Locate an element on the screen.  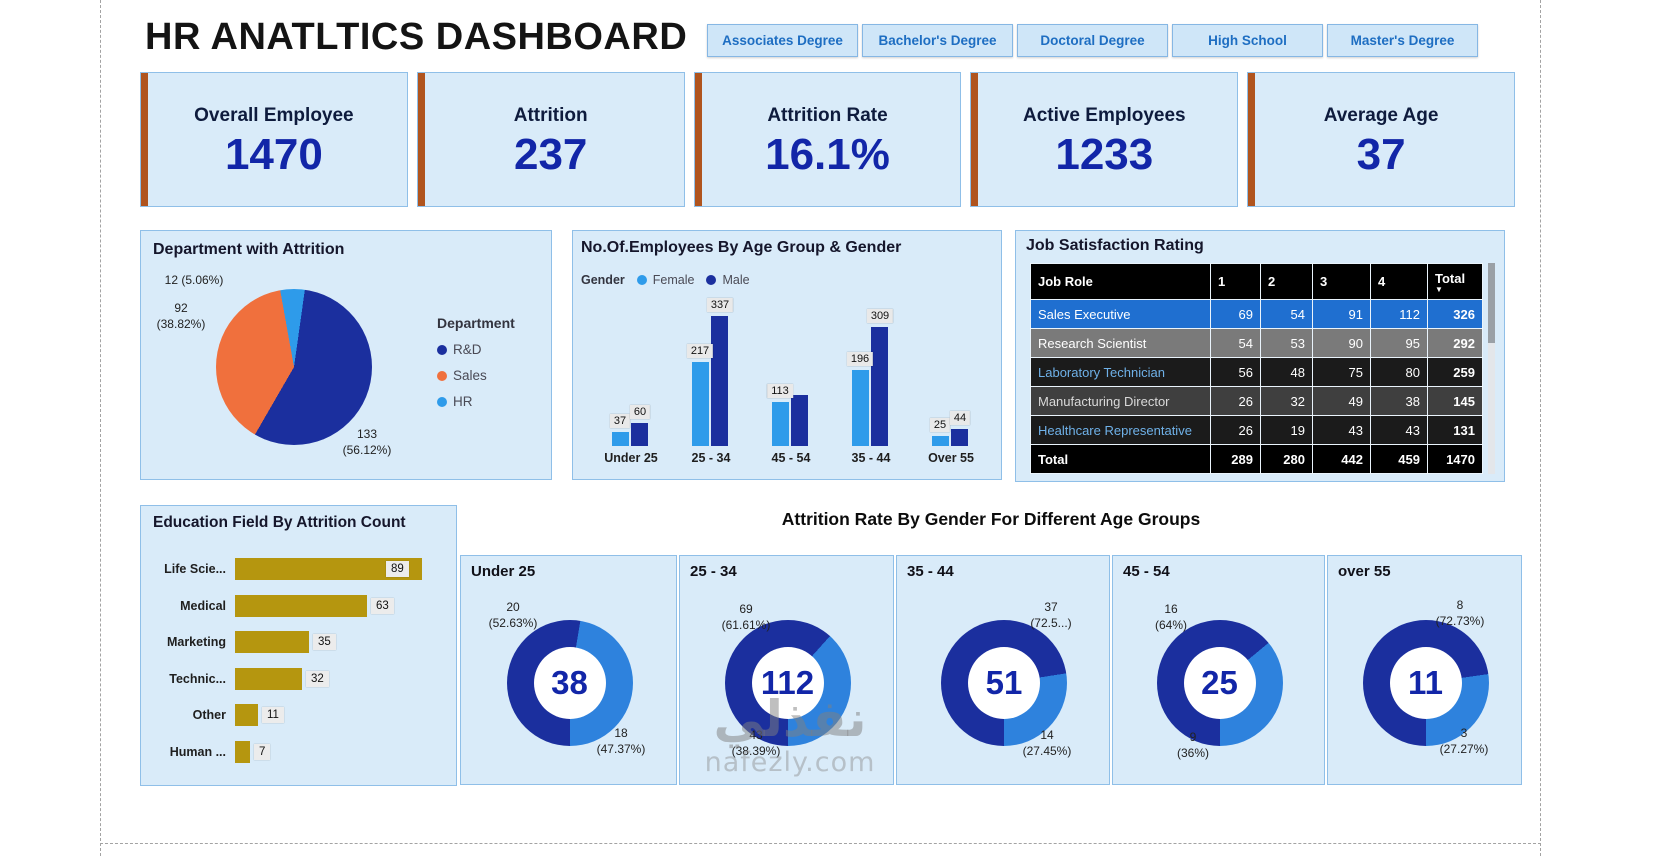
donut-chart-25-34: 112 is located at coordinates (787, 683).